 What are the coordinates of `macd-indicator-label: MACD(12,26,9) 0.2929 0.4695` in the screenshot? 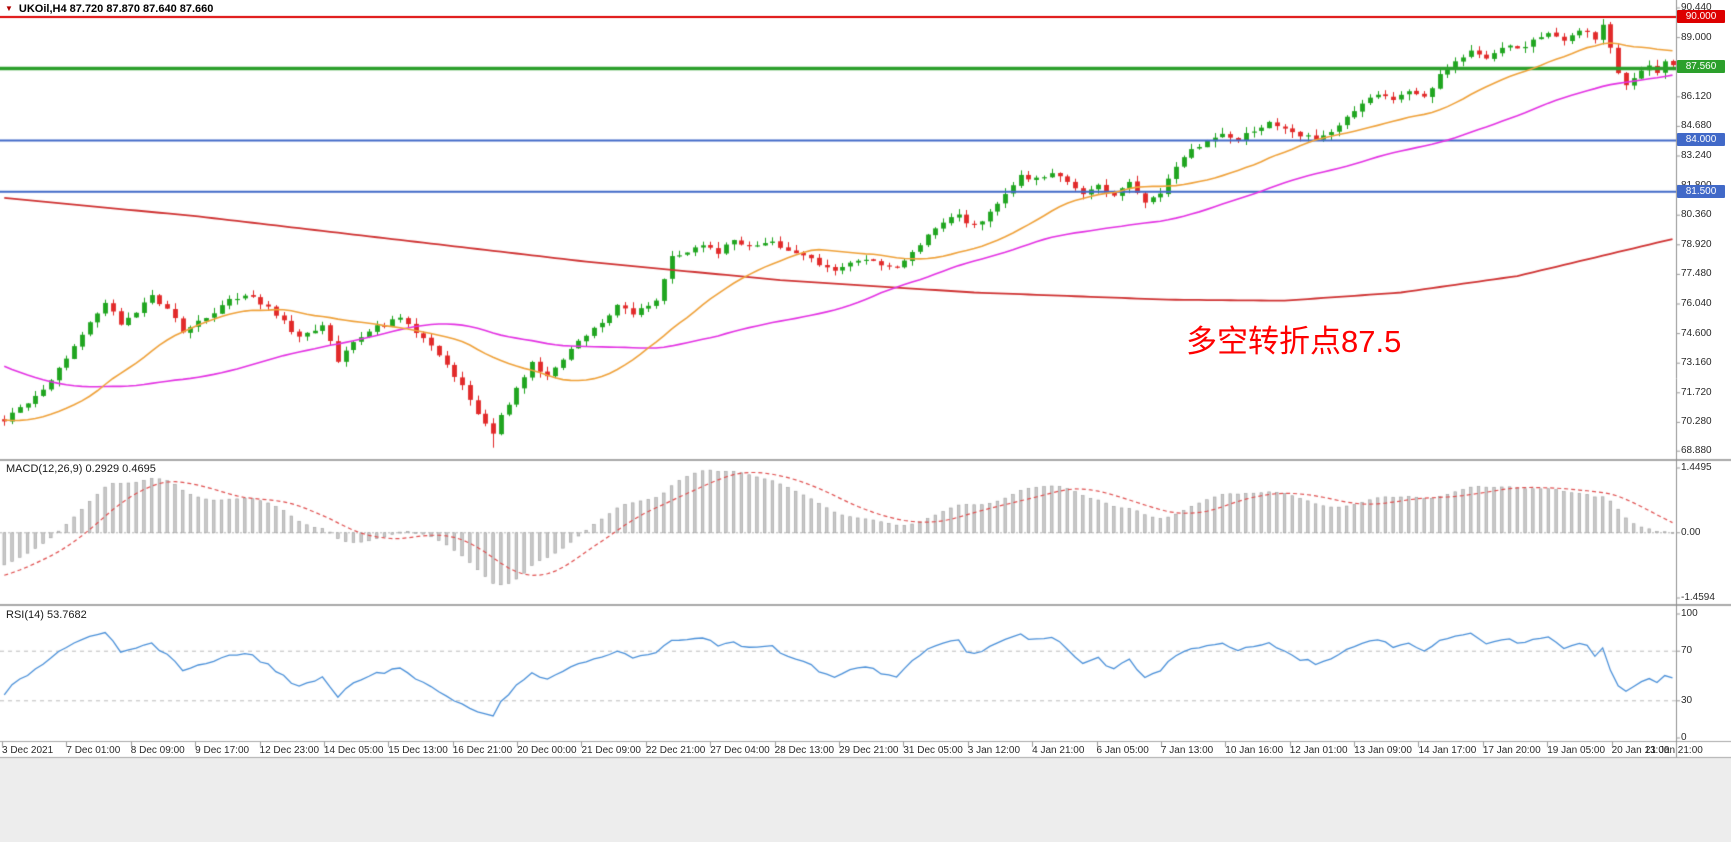 It's located at (81, 469).